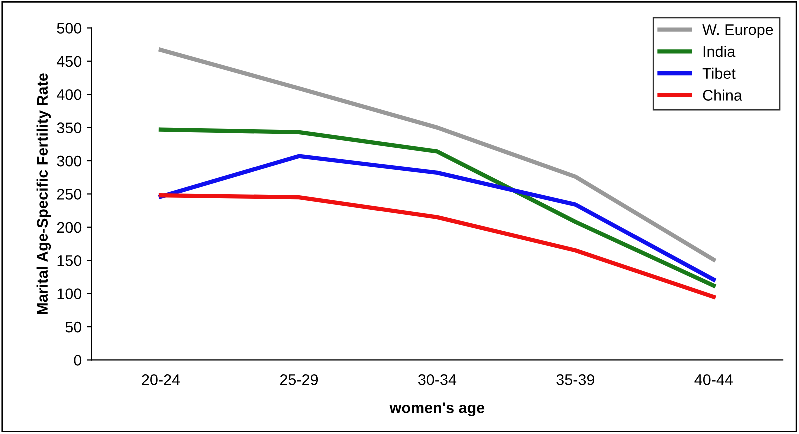 Image resolution: width=799 pixels, height=434 pixels. What do you see at coordinates (437, 409) in the screenshot?
I see `x-axis-title: women's age` at bounding box center [437, 409].